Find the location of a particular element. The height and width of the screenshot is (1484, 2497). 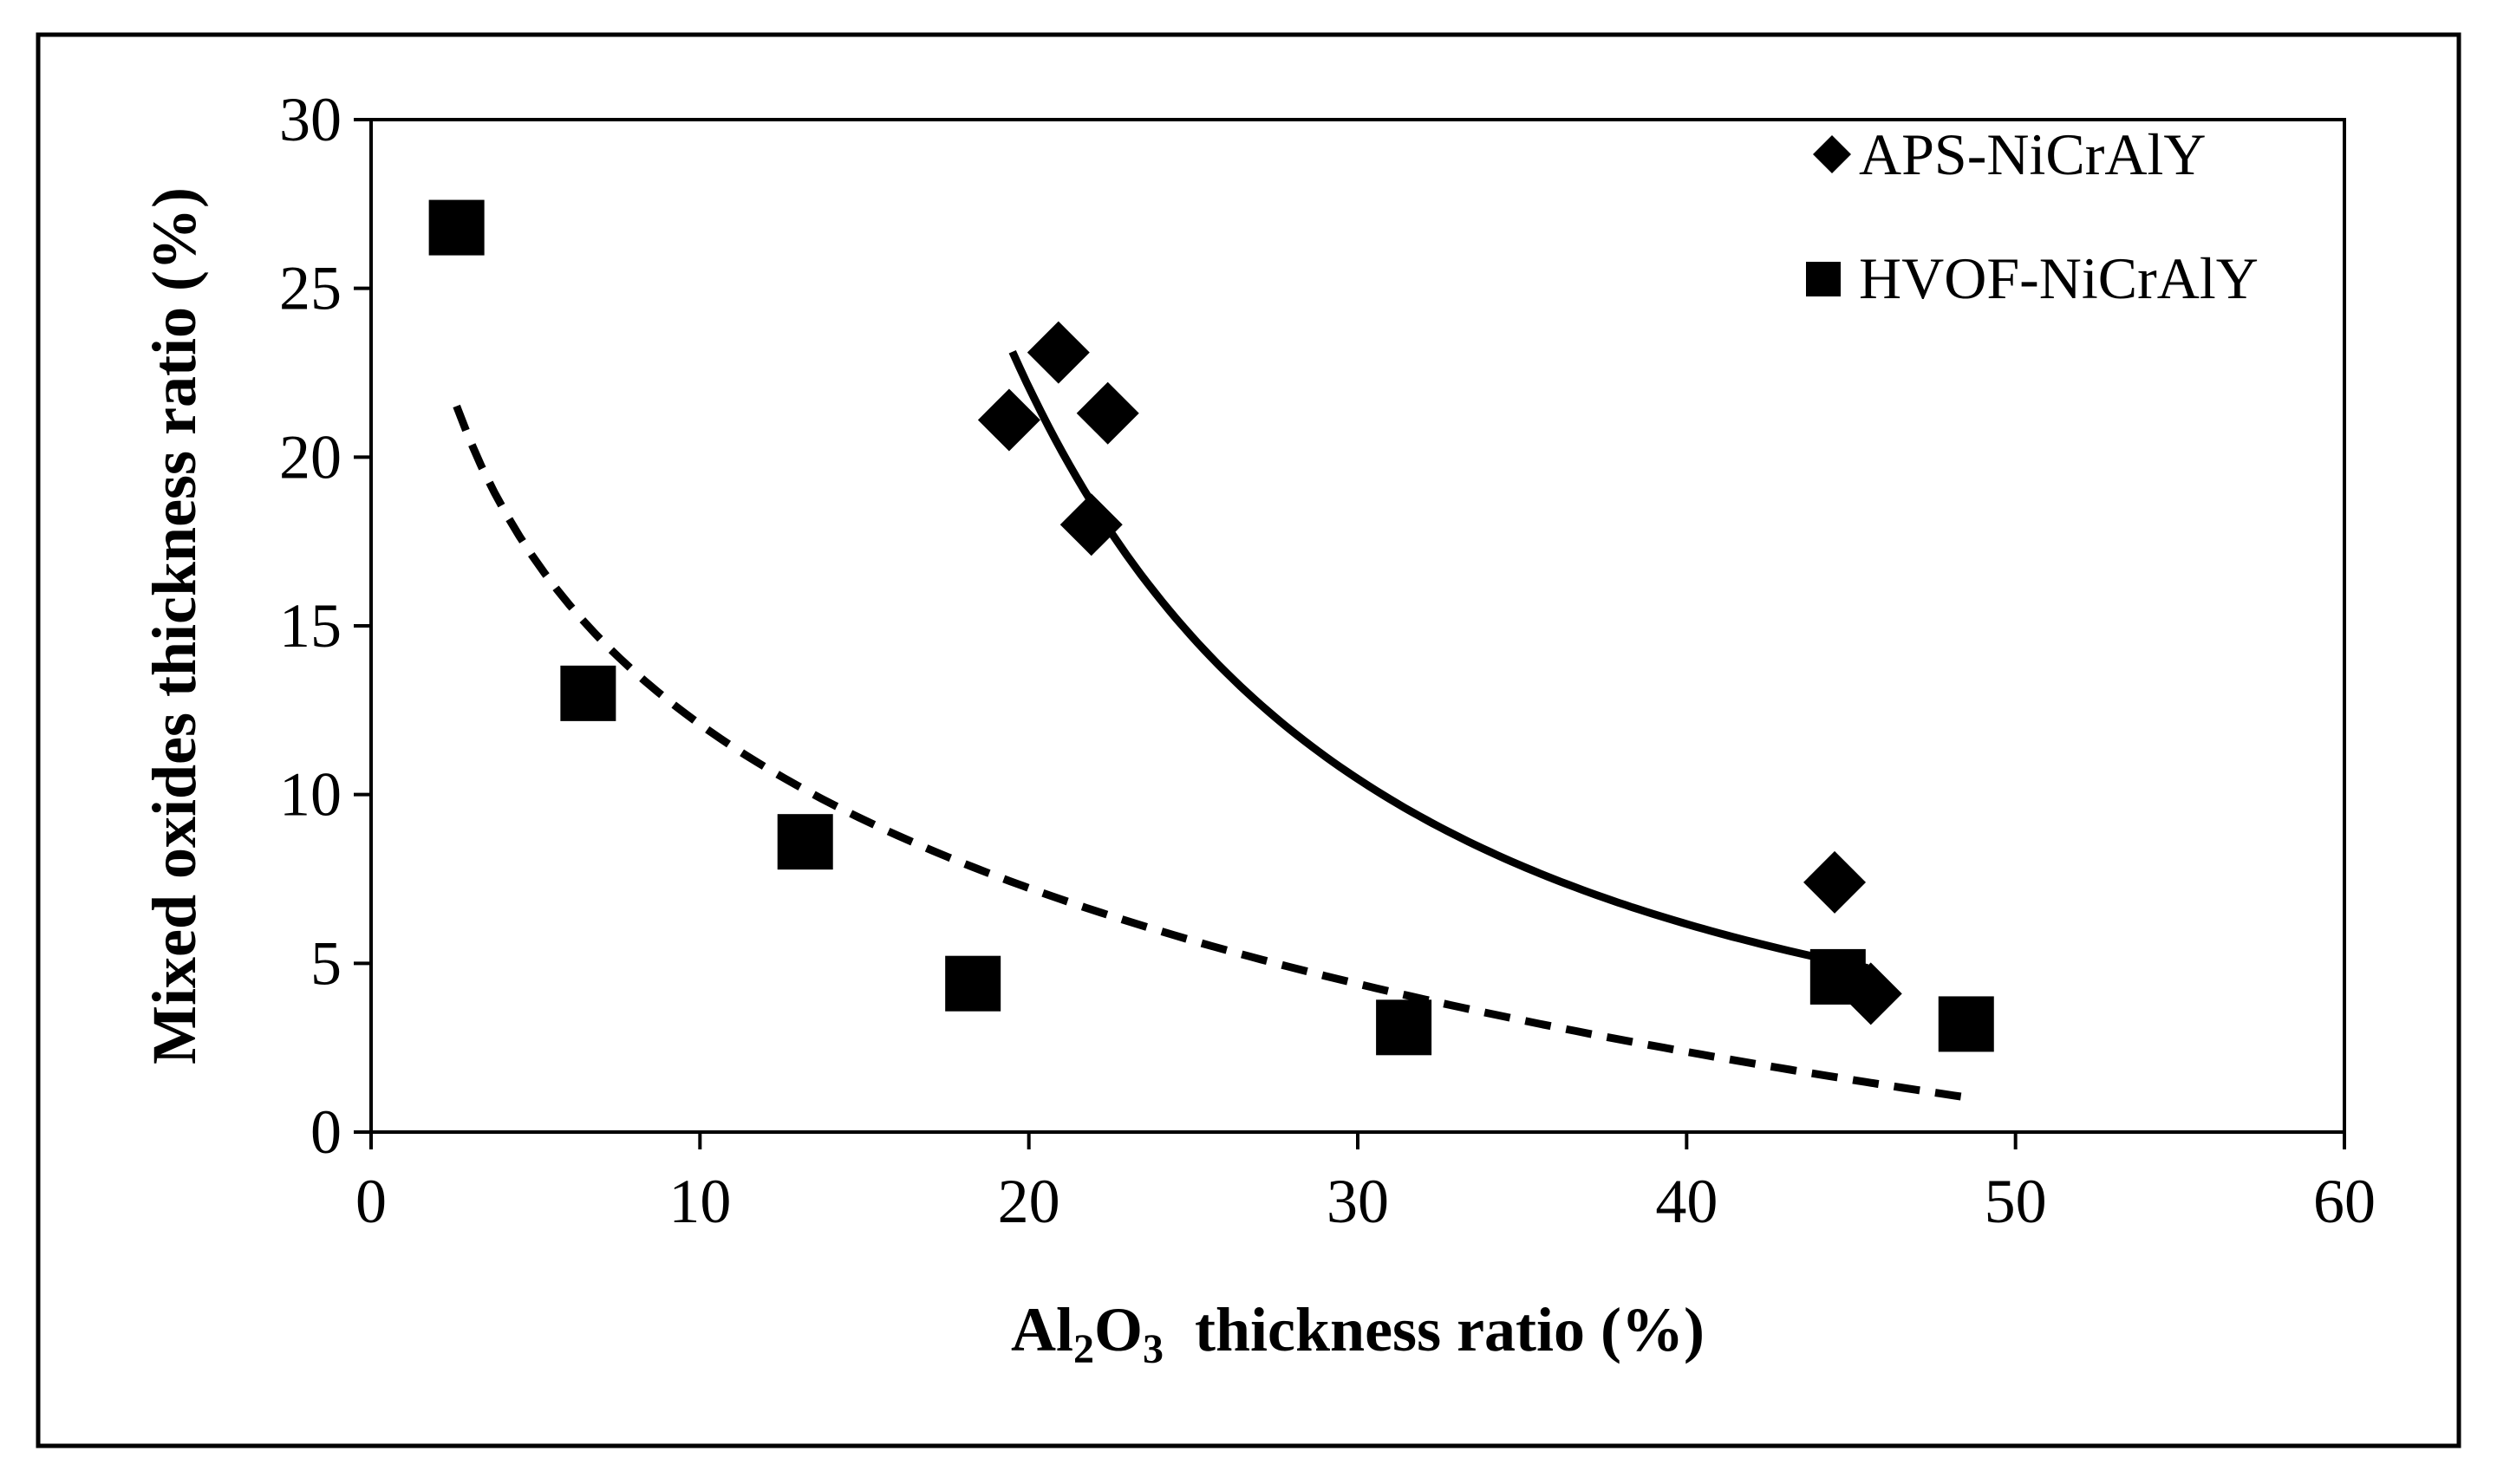

x-axis-title-base: Al is located at coordinates (1042, 1329).